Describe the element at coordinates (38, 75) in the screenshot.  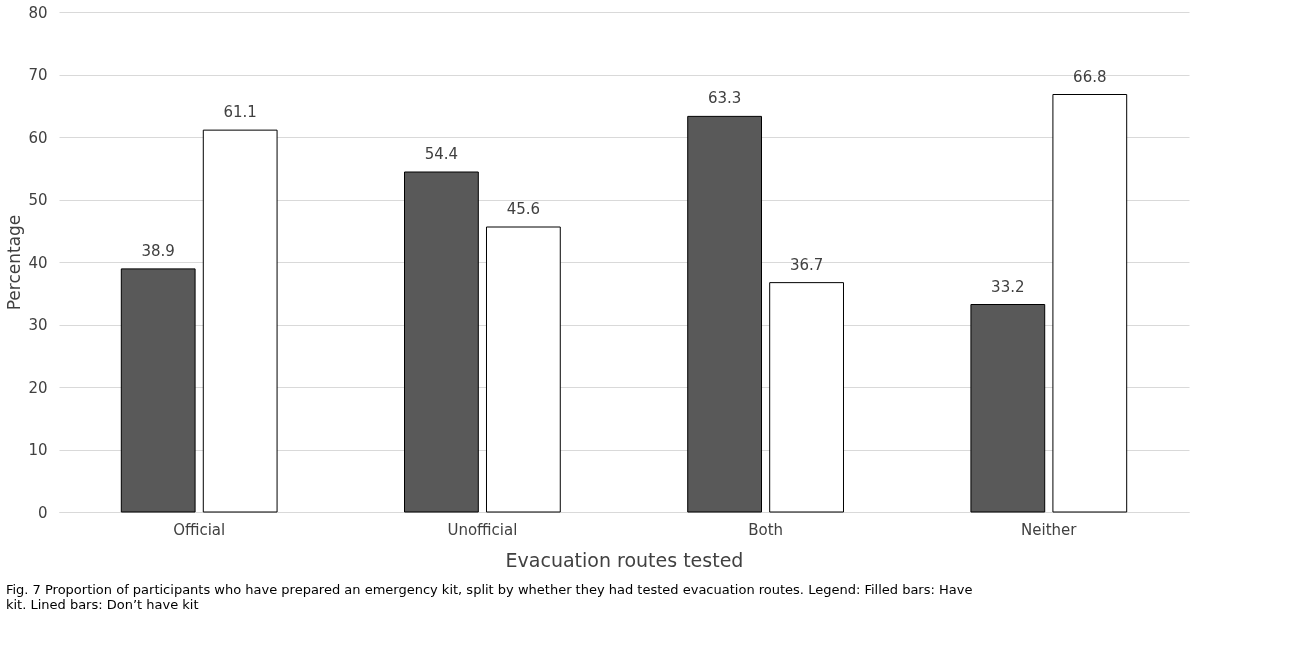
I see `y-tick-label: 70` at that location.